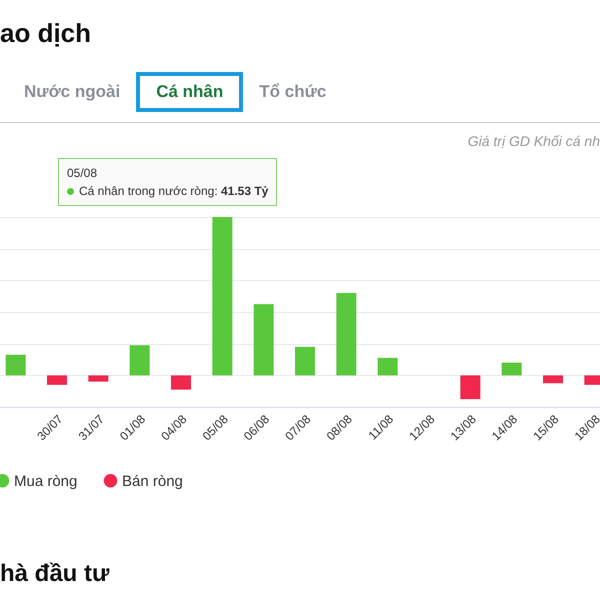  I want to click on text: hà đầu tư, so click(55, 574).